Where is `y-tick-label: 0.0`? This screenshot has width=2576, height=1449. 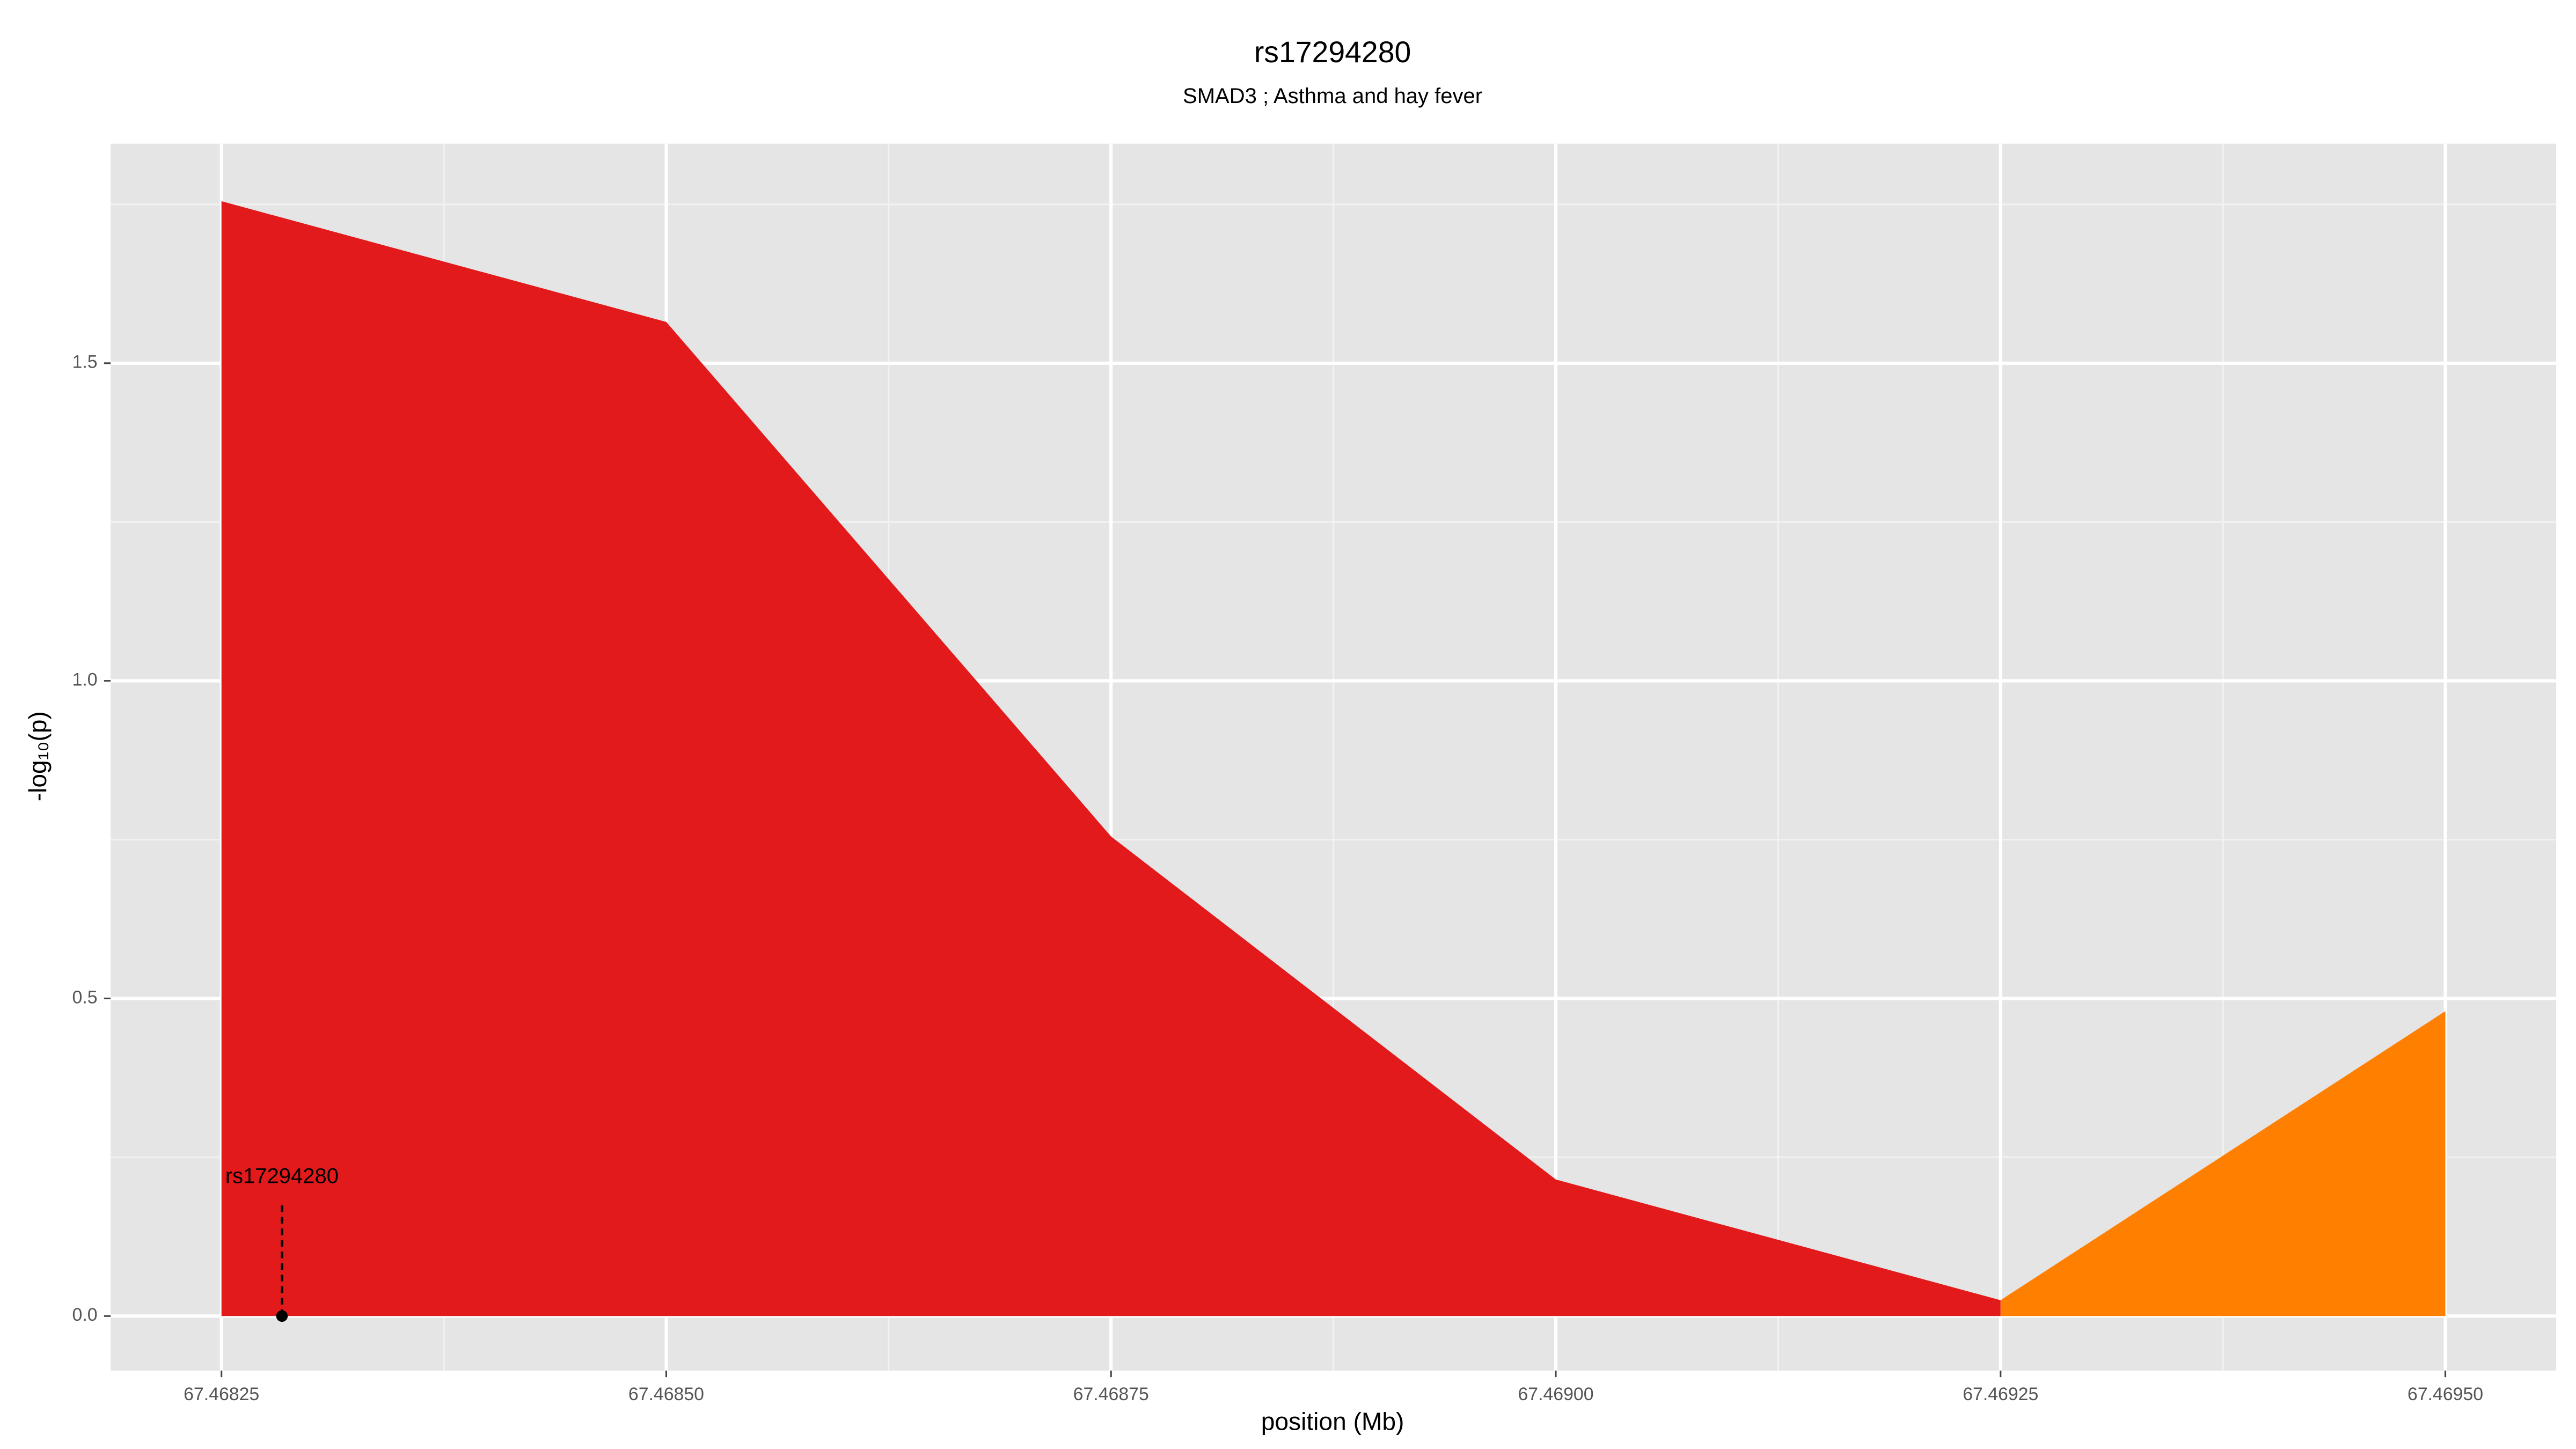
y-tick-label: 0.0 is located at coordinates (85, 1315).